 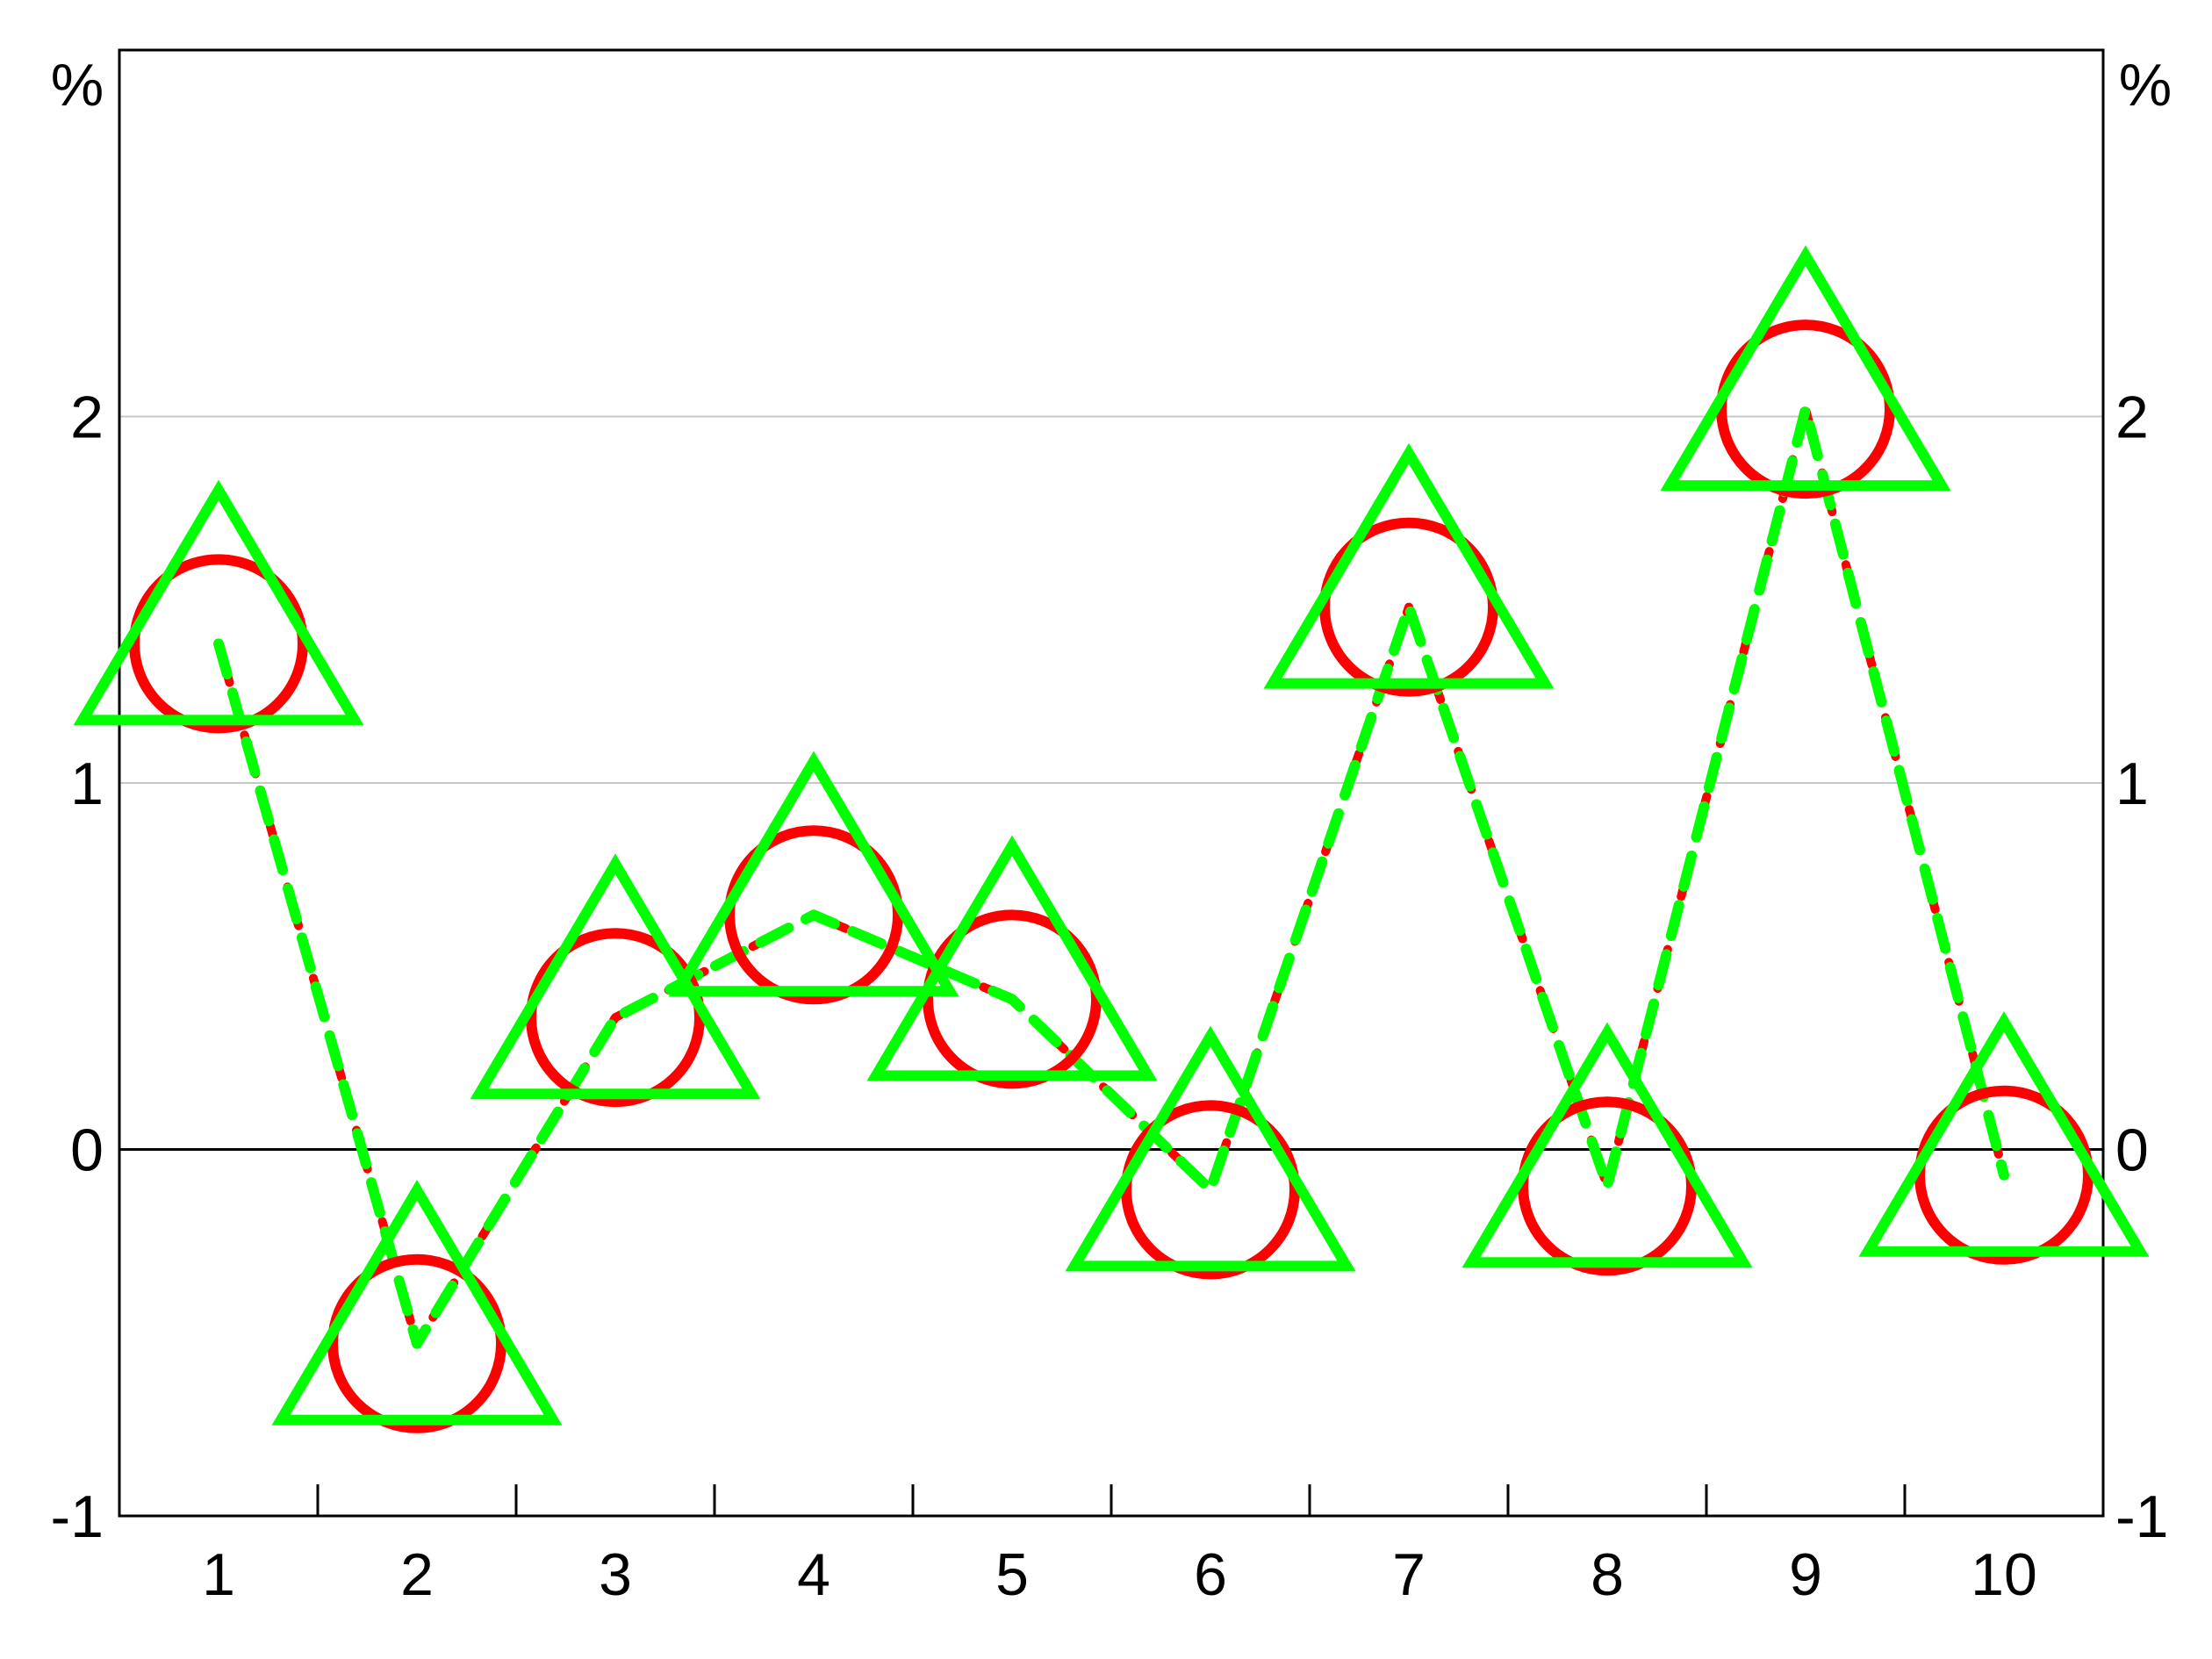 I want to click on x-tick-label: 8, so click(x=1607, y=1574).